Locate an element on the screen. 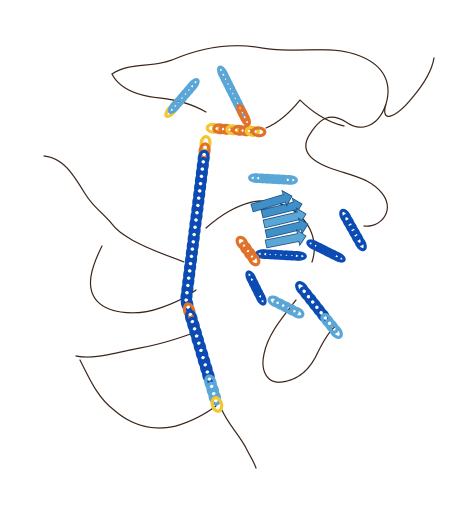 This screenshot has width=474, height=508. coil-top-connector is located at coordinates (305, 114).